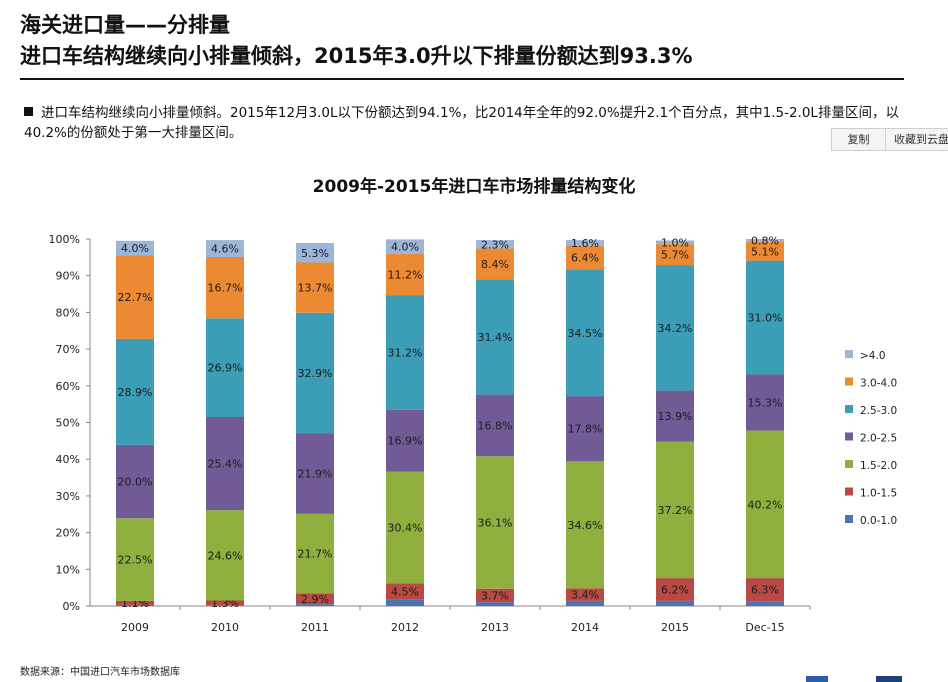 Image resolution: width=948 pixels, height=682 pixels. What do you see at coordinates (135, 627) in the screenshot?
I see `x-tick-label: 2009` at bounding box center [135, 627].